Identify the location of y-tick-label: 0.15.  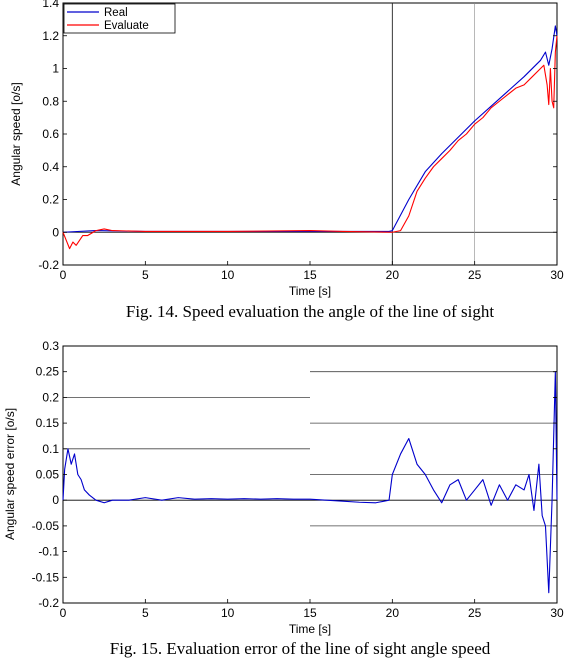
(48, 423).